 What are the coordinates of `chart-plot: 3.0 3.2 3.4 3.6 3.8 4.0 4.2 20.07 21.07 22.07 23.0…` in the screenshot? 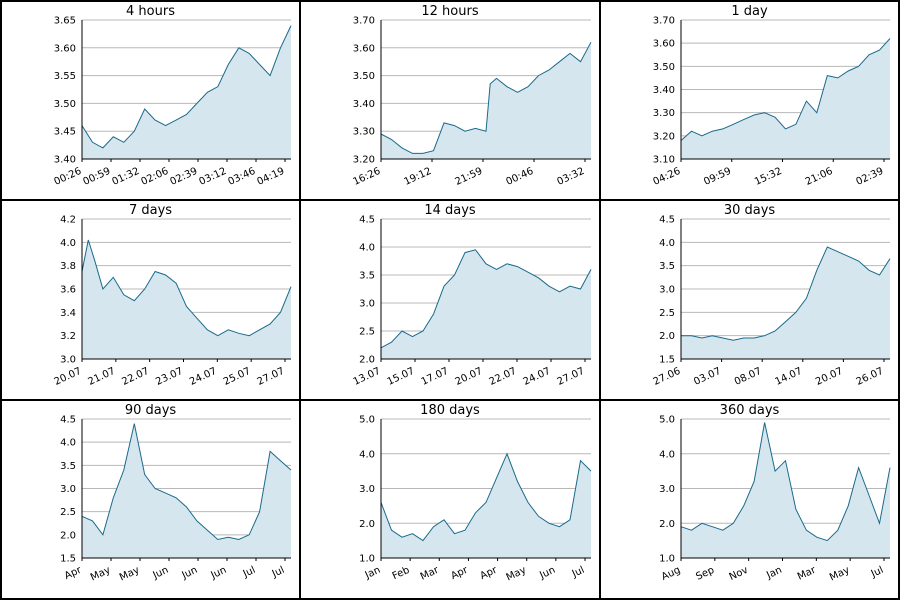 It's located at (172, 301).